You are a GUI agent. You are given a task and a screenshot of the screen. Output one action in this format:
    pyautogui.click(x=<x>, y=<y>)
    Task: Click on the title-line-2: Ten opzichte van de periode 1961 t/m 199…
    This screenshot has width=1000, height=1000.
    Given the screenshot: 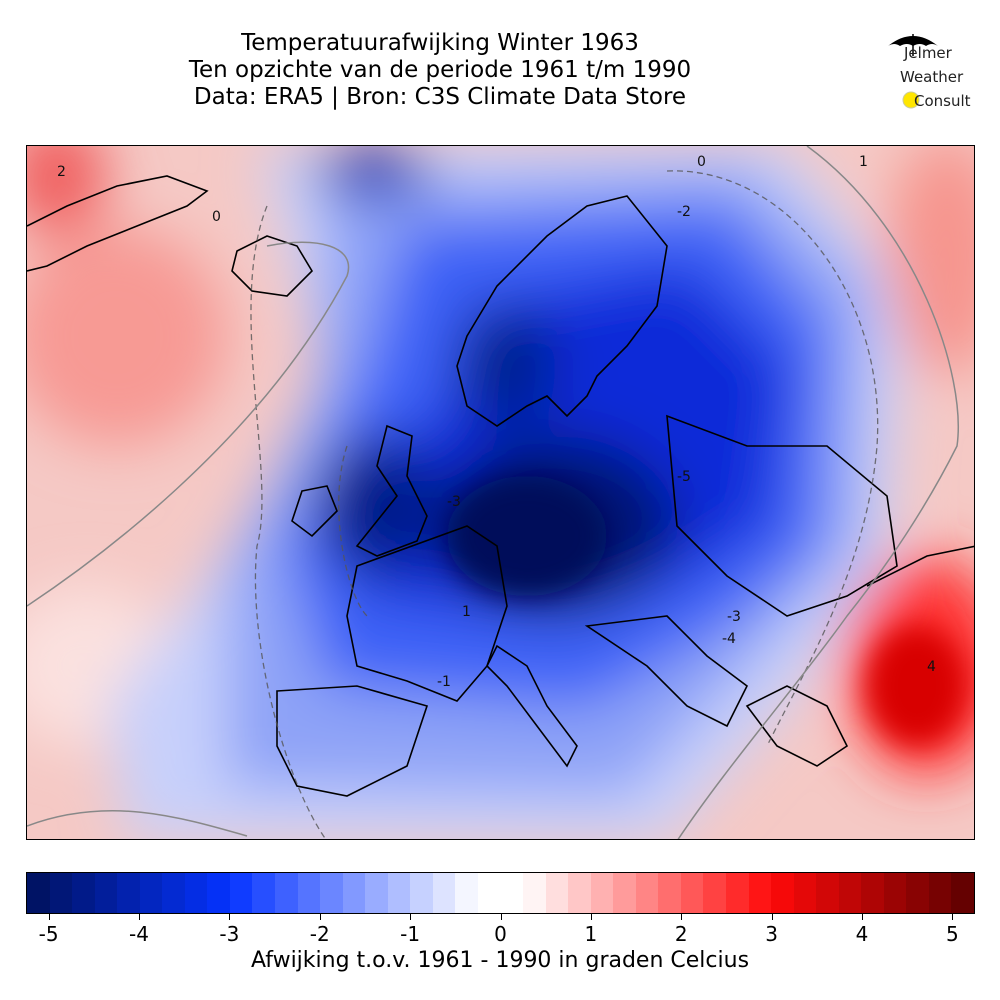 What is the action you would take?
    pyautogui.click(x=440, y=70)
    